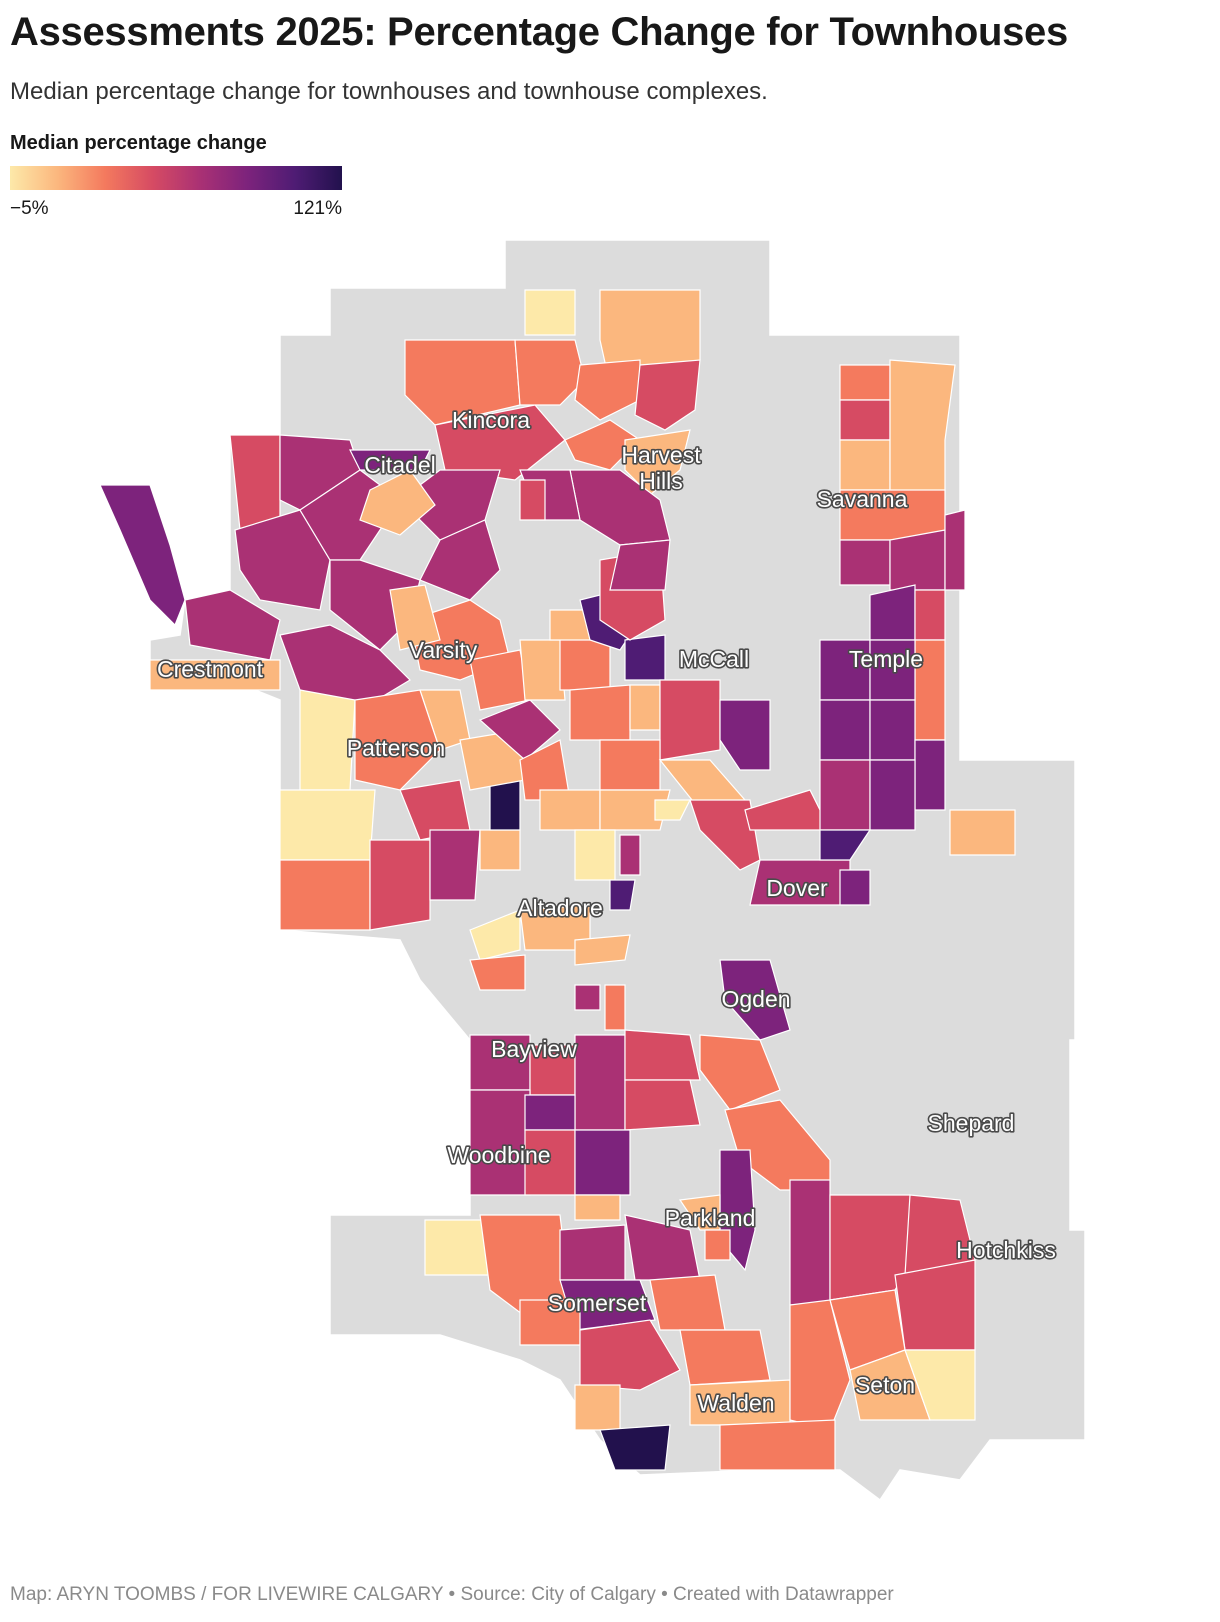 The height and width of the screenshot is (1622, 1220). Describe the element at coordinates (886, 659) in the screenshot. I see `map-label-temple: Temple` at that location.